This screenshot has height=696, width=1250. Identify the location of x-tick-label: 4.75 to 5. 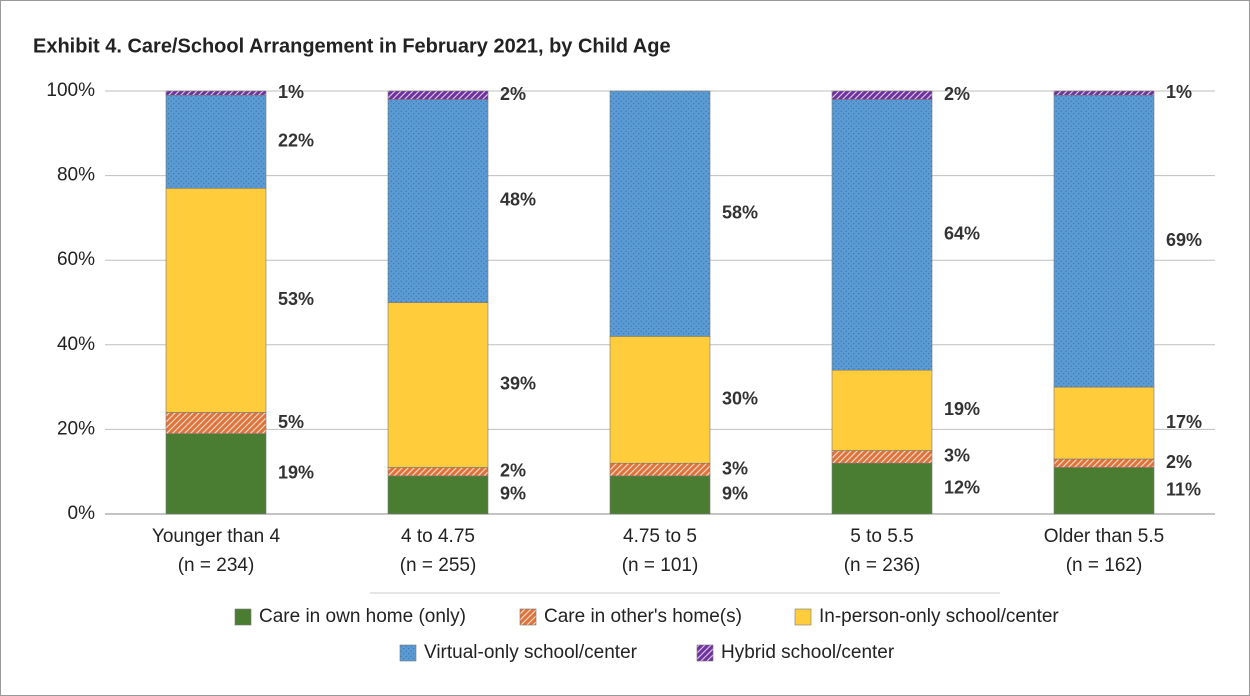
(660, 536).